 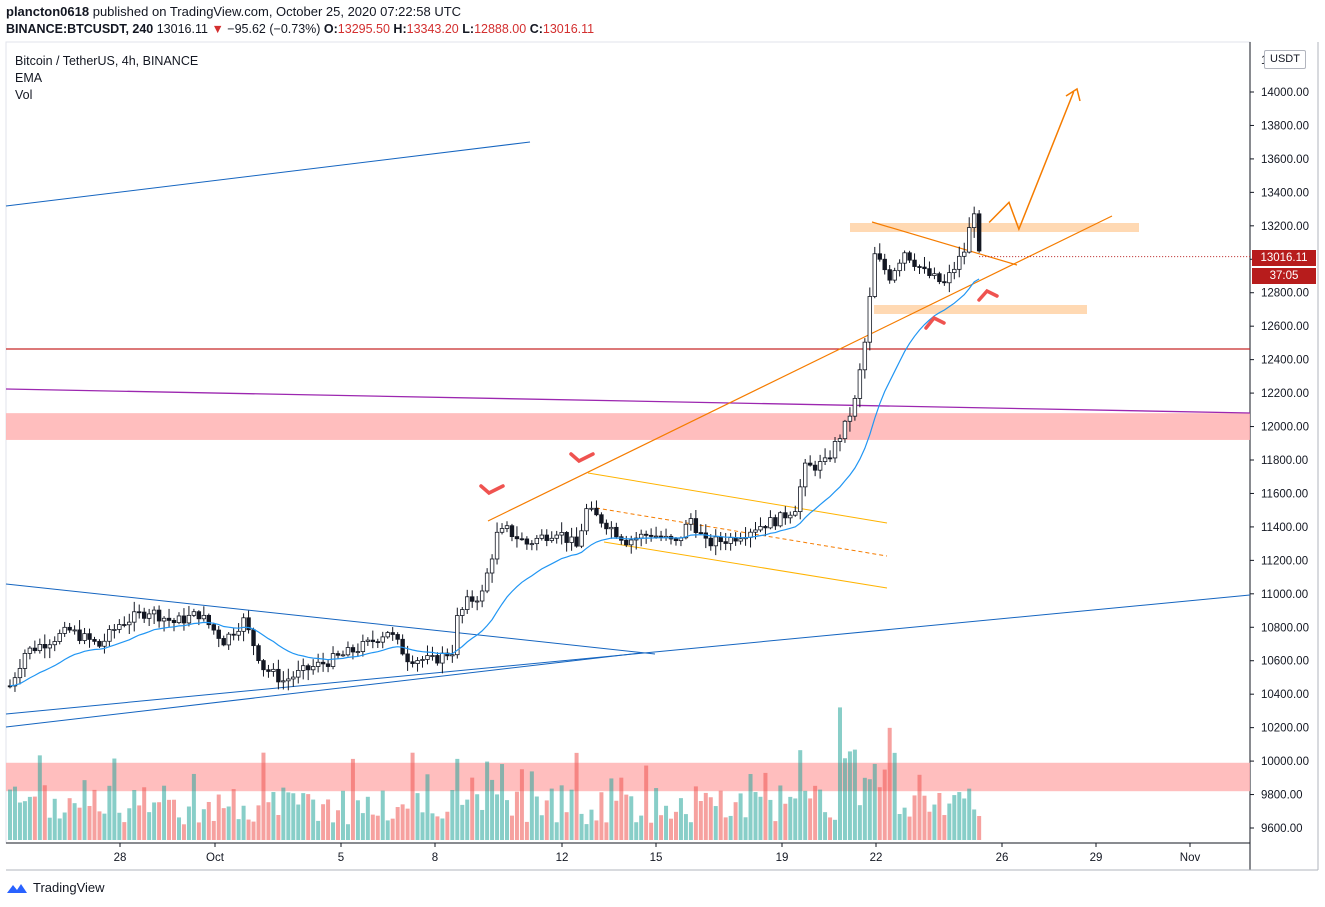 I want to click on chart-legend: Bitcoin / TetherUS, 4h, BINANCE EMA Vol, so click(x=106, y=78).